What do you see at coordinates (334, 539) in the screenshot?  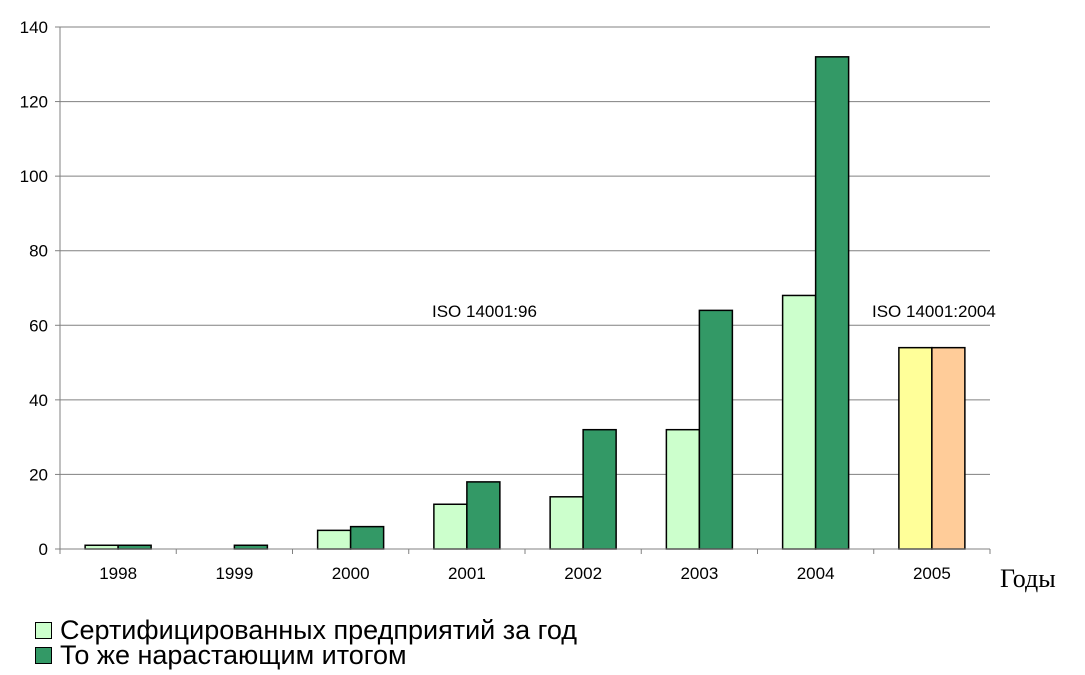 I see `bar-annual-2000` at bounding box center [334, 539].